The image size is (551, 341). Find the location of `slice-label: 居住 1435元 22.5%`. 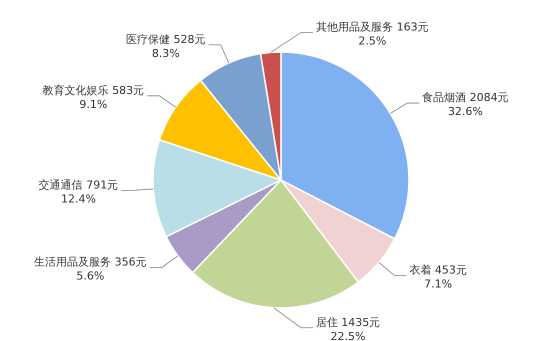

slice-label: 居住 1435元 22.5% is located at coordinates (348, 328).